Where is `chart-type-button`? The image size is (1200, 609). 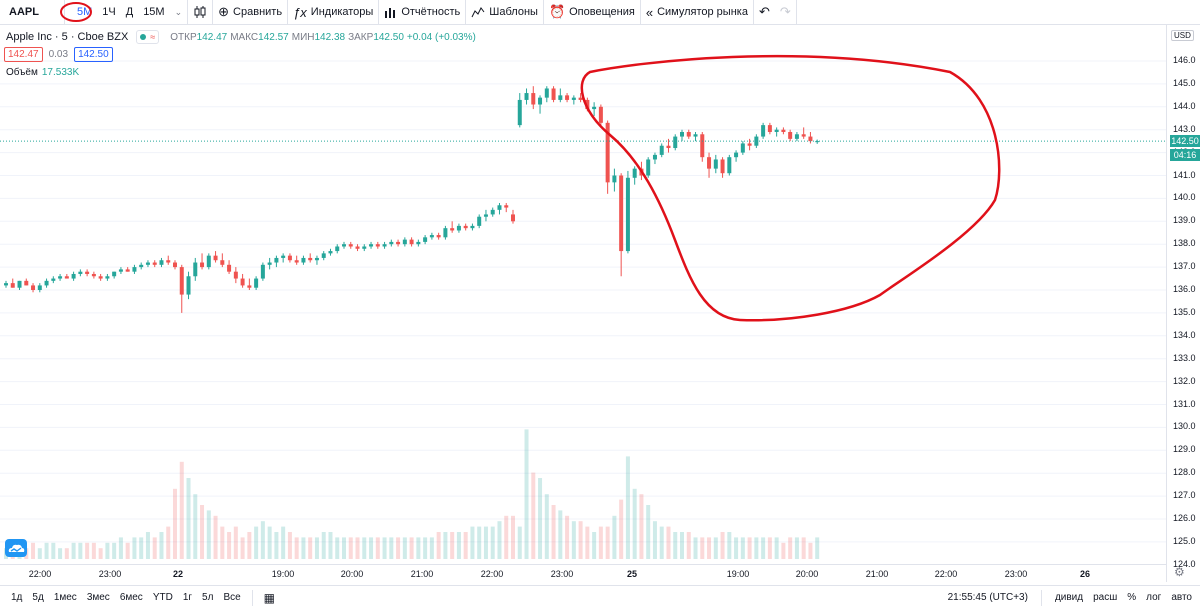 chart-type-button is located at coordinates (200, 12).